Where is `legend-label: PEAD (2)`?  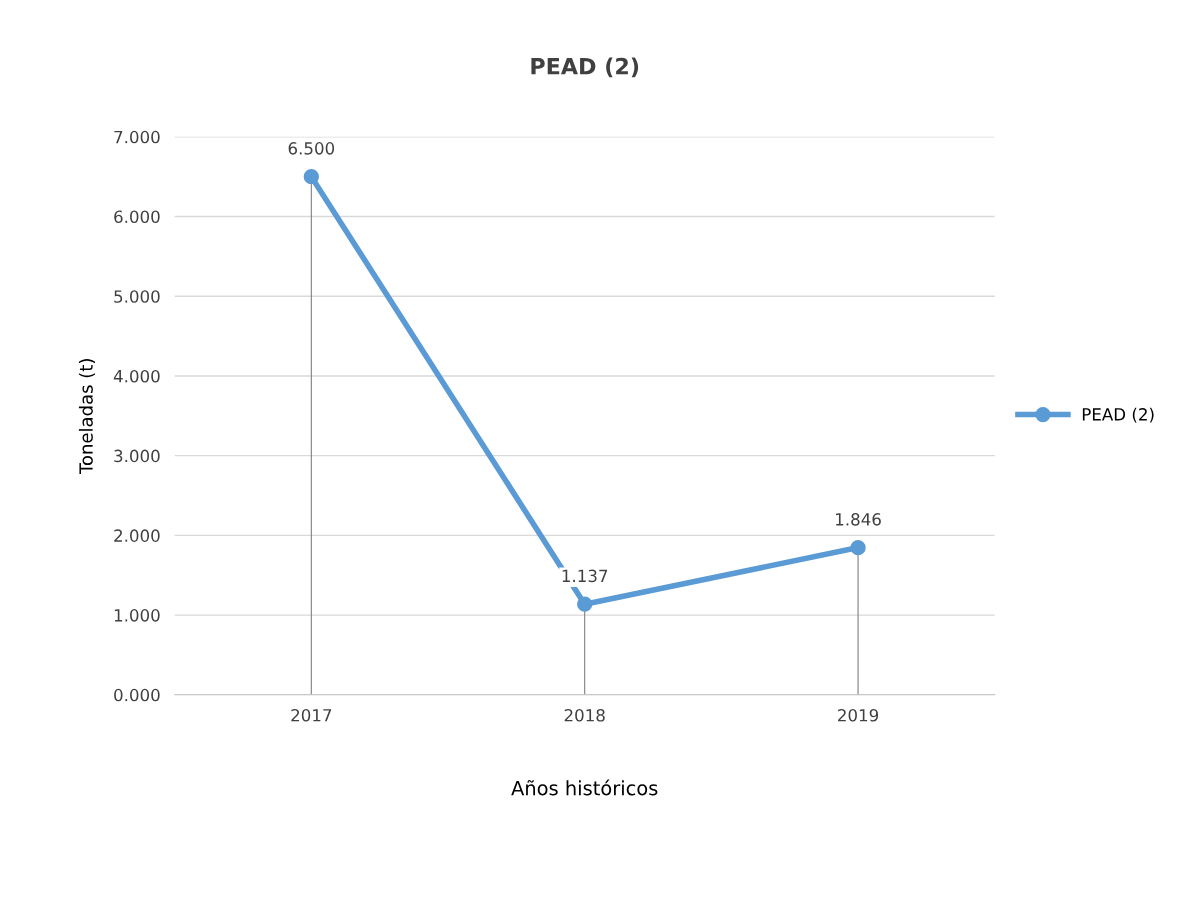
legend-label: PEAD (2) is located at coordinates (1118, 415).